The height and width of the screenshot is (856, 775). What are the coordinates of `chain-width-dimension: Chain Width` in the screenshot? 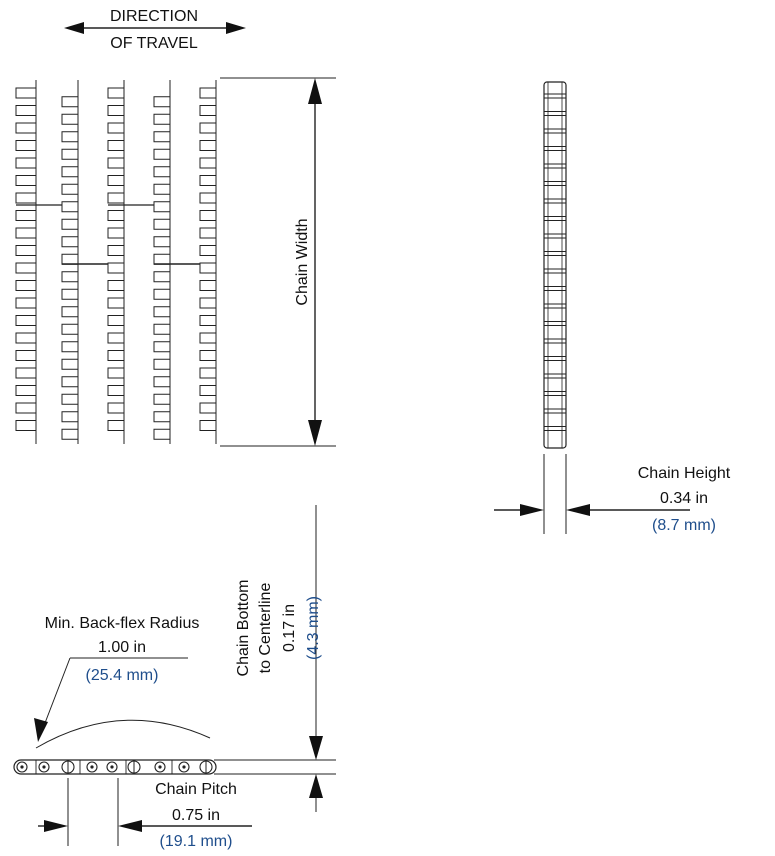 It's located at (278, 262).